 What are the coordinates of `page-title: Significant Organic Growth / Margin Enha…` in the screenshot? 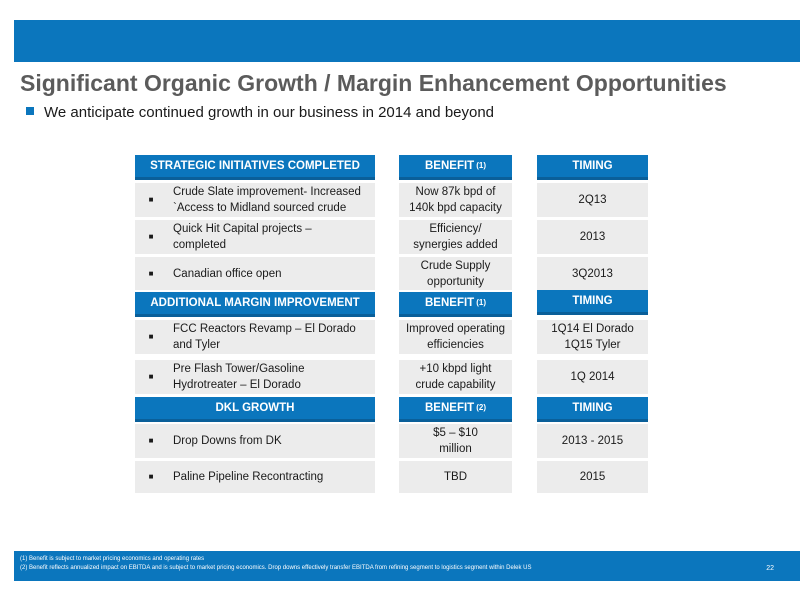 It's located at (373, 83).